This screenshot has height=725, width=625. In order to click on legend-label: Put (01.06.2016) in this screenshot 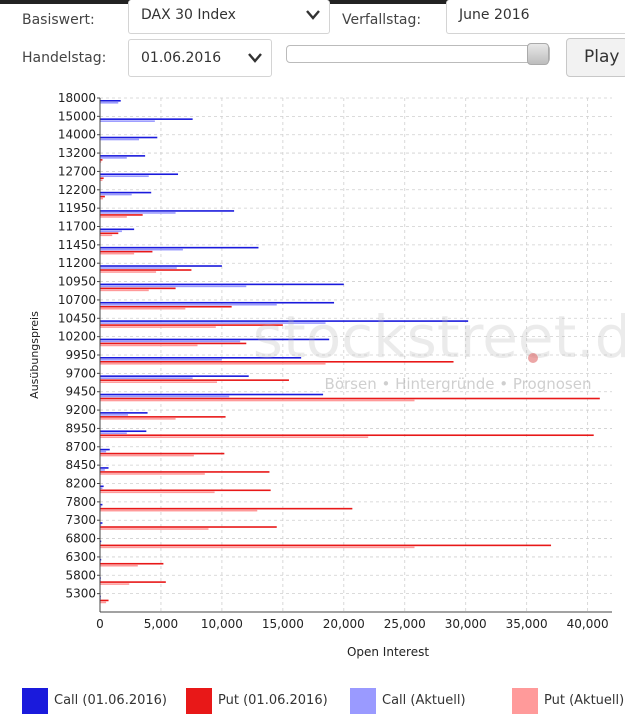, I will do `click(273, 700)`.